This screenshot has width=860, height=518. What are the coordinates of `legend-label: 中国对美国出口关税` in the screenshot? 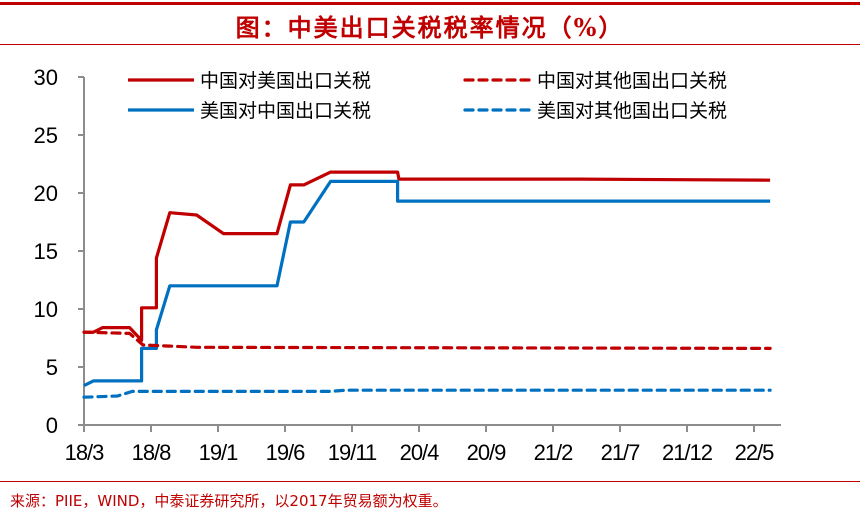 It's located at (285, 81).